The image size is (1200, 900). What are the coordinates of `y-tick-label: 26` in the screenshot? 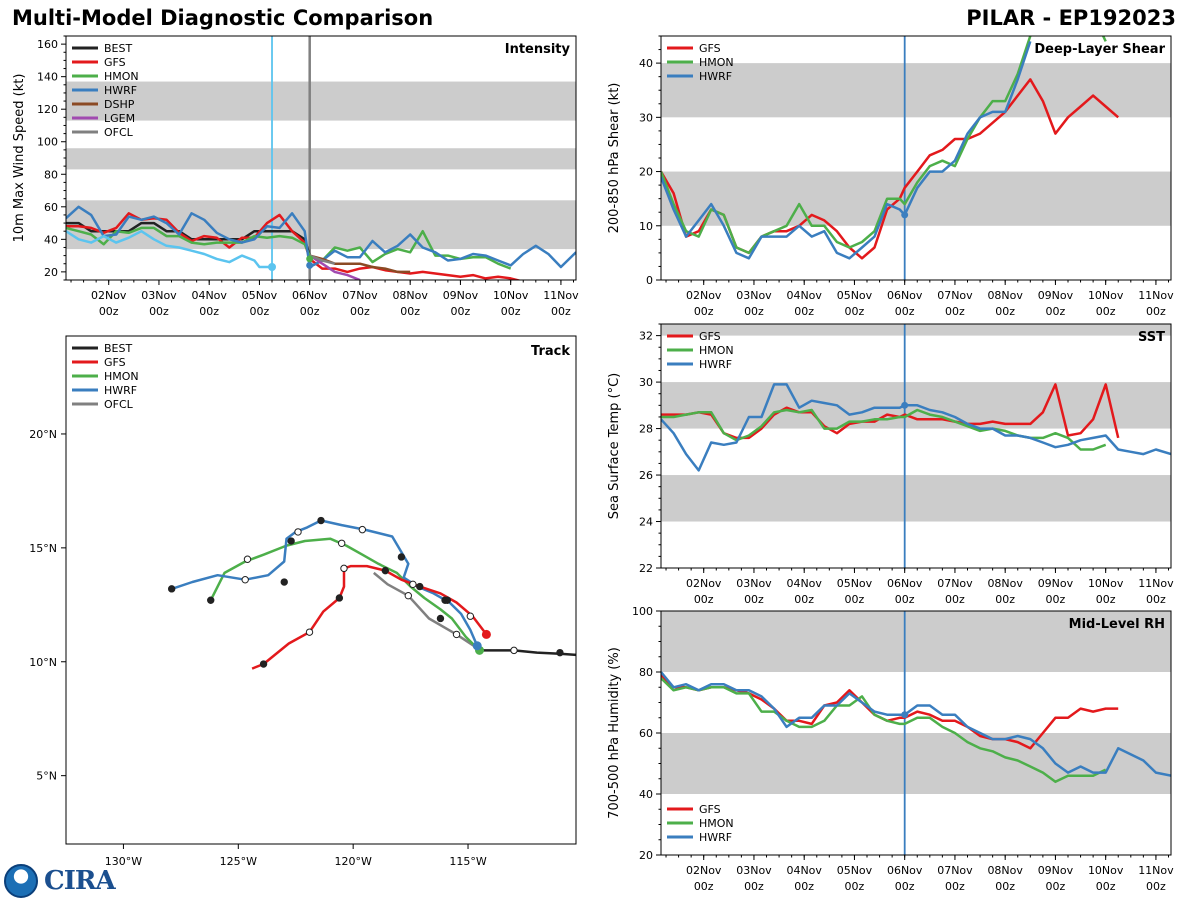 It's located at (646, 475).